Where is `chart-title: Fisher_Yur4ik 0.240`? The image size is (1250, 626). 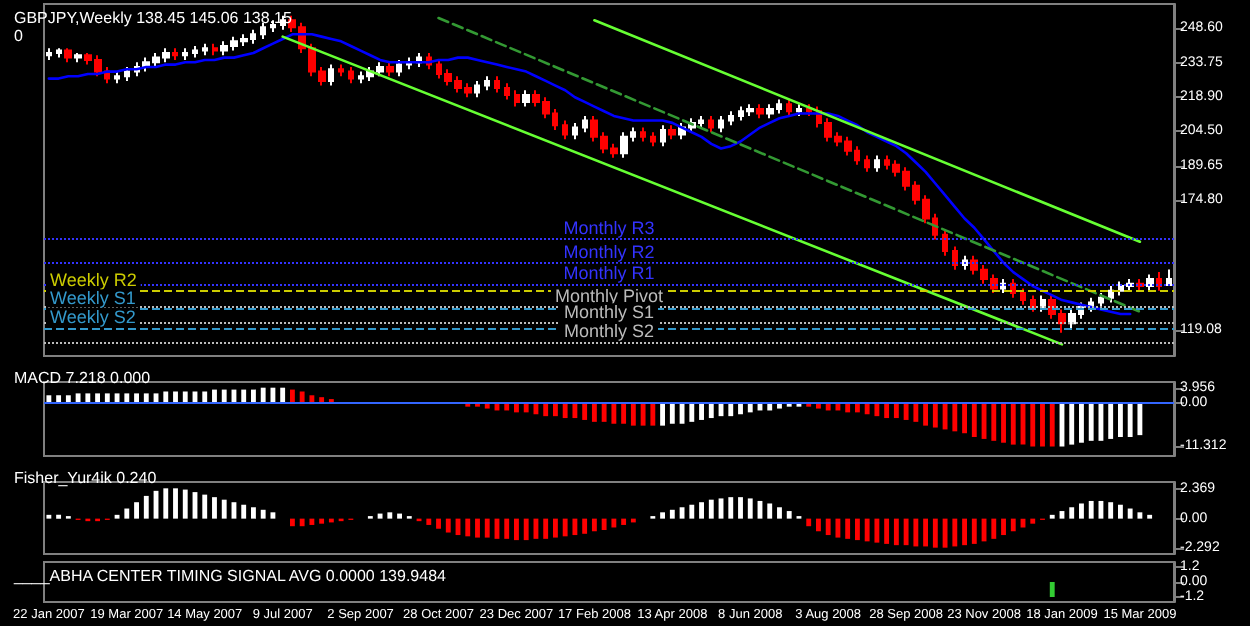
chart-title: Fisher_Yur4ik 0.240 is located at coordinates (86, 478).